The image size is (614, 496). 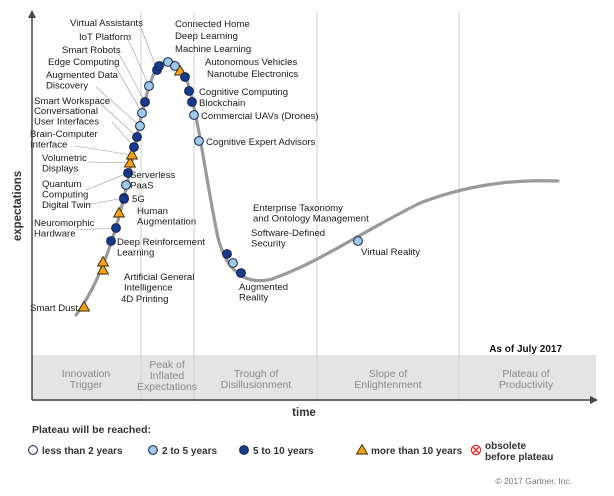 I want to click on legend-label-lt2: less than 2 years, so click(x=82, y=451).